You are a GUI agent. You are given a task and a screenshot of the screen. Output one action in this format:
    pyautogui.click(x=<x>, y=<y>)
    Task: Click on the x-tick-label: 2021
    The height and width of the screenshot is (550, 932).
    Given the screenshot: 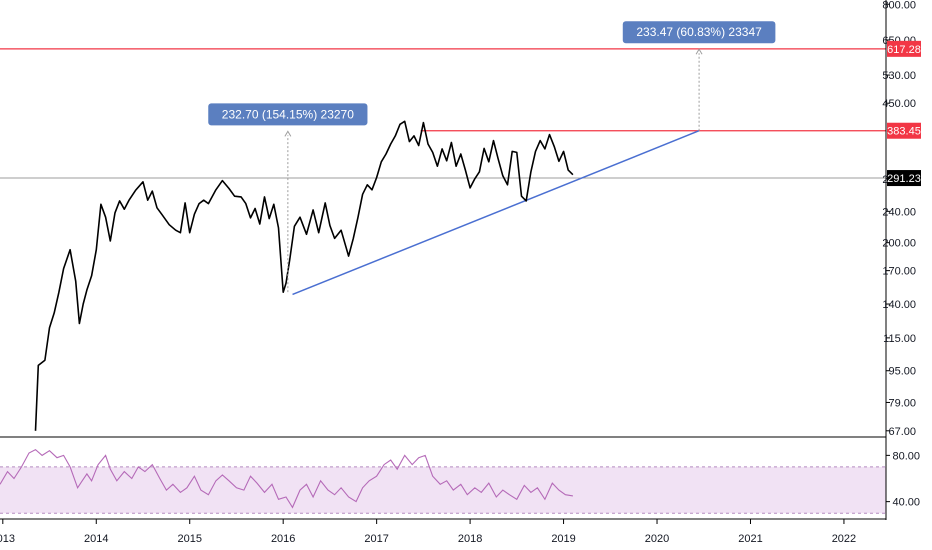 What is the action you would take?
    pyautogui.click(x=750, y=539)
    